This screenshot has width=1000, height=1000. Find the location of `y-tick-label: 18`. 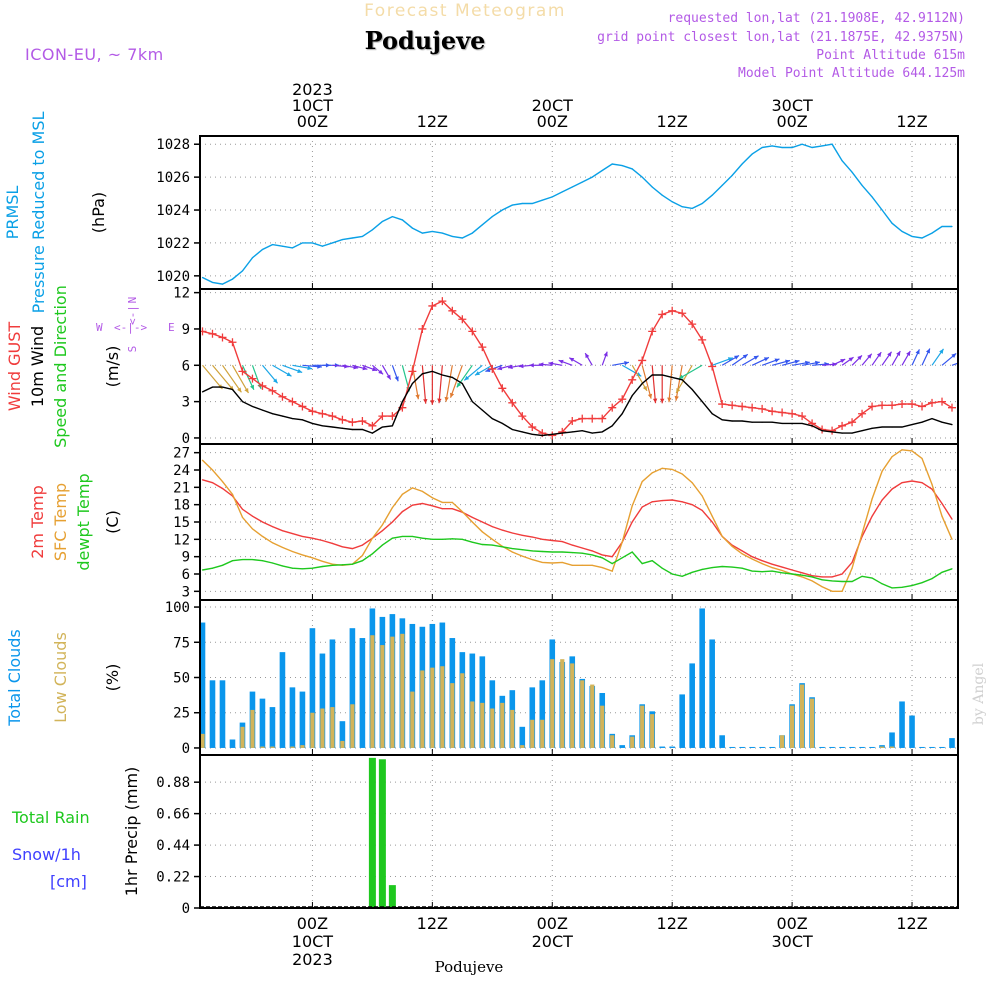

y-tick-label: 18 is located at coordinates (181, 506).